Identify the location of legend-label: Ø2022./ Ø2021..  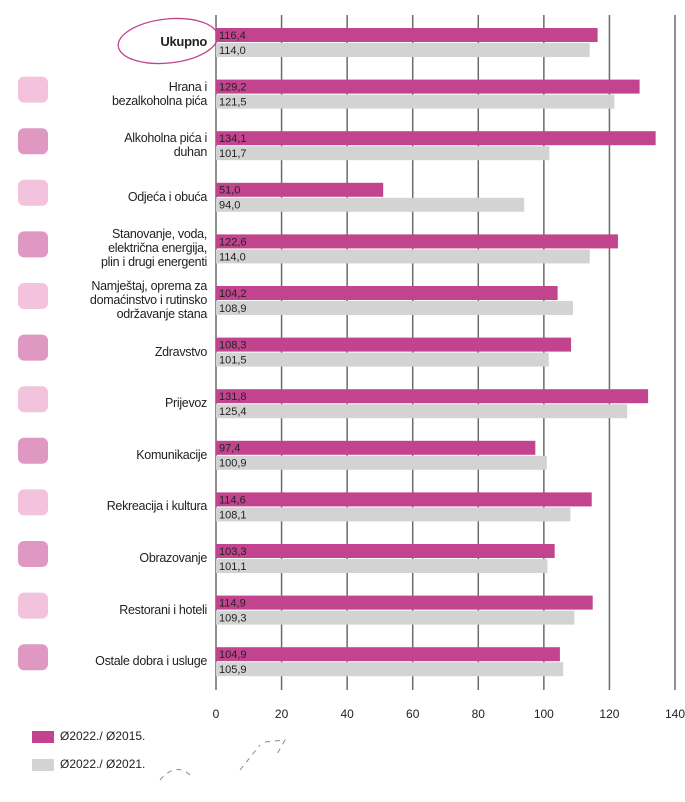
(102, 764).